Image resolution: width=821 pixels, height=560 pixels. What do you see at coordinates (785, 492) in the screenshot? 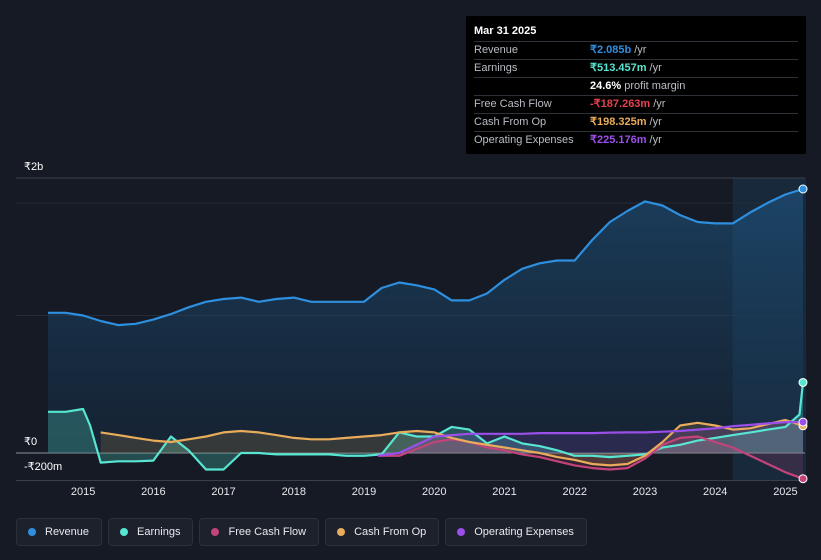
I see `x-tick-label: 2025` at bounding box center [785, 492].